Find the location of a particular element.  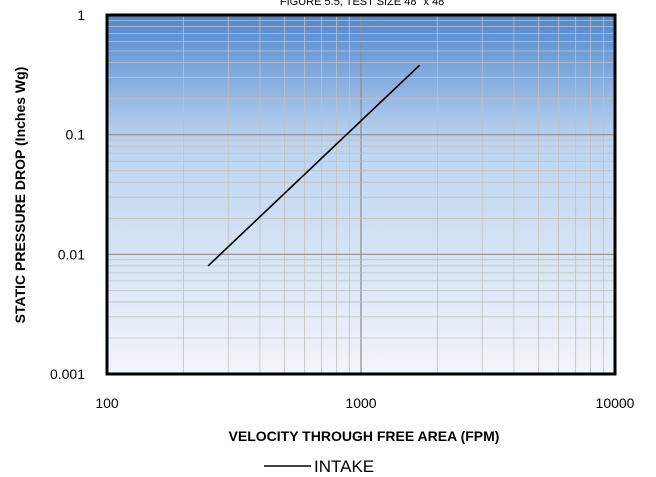

x-tick-labels: 100 1000 10000 is located at coordinates (364, 403).